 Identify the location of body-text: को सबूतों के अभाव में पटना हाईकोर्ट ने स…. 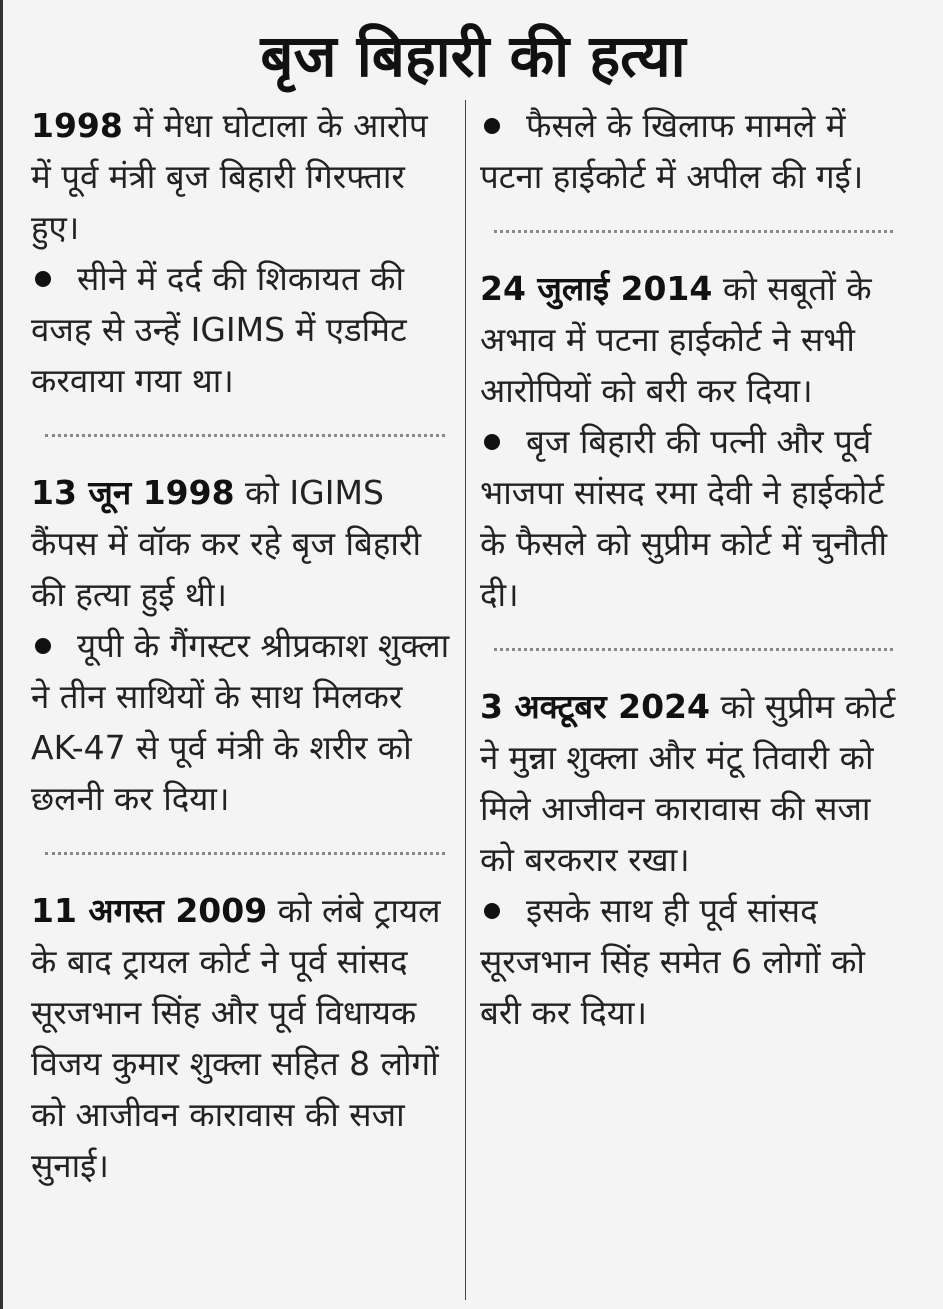
(676, 339).